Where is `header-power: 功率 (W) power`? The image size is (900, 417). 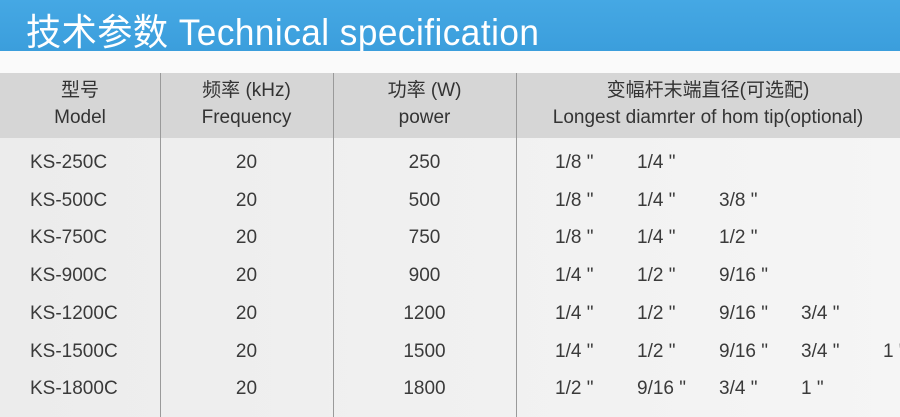 header-power: 功率 (W) power is located at coordinates (424, 104).